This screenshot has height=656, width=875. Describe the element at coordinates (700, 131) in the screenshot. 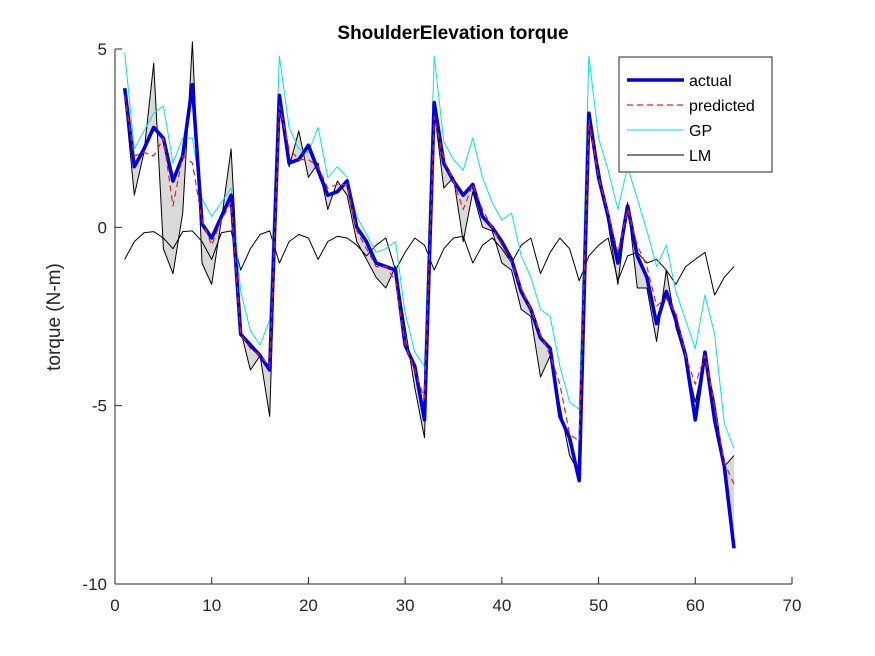

I see `legend-label-gp: GP` at that location.